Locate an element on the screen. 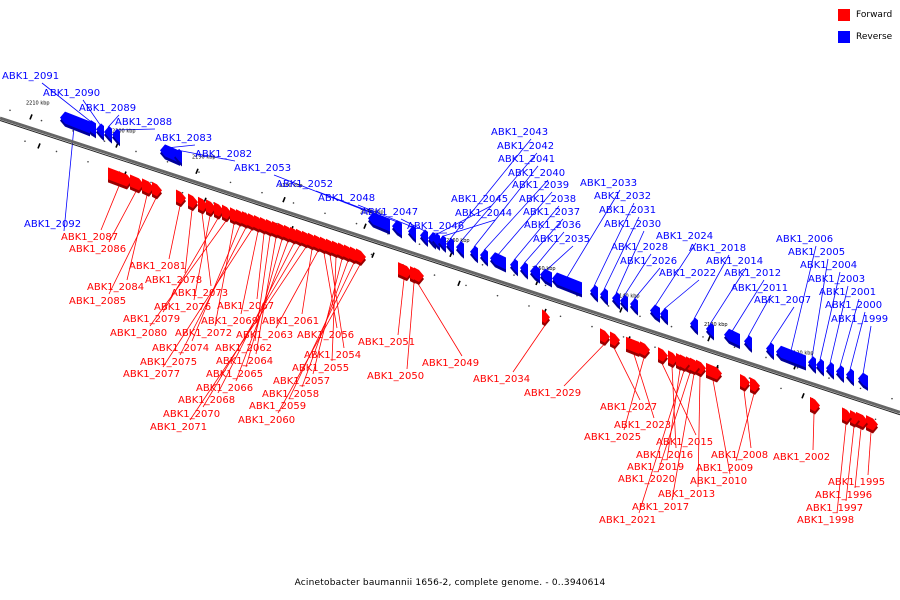 This screenshot has height=600, width=900. gene-label: ABK1_2063 is located at coordinates (264, 335).